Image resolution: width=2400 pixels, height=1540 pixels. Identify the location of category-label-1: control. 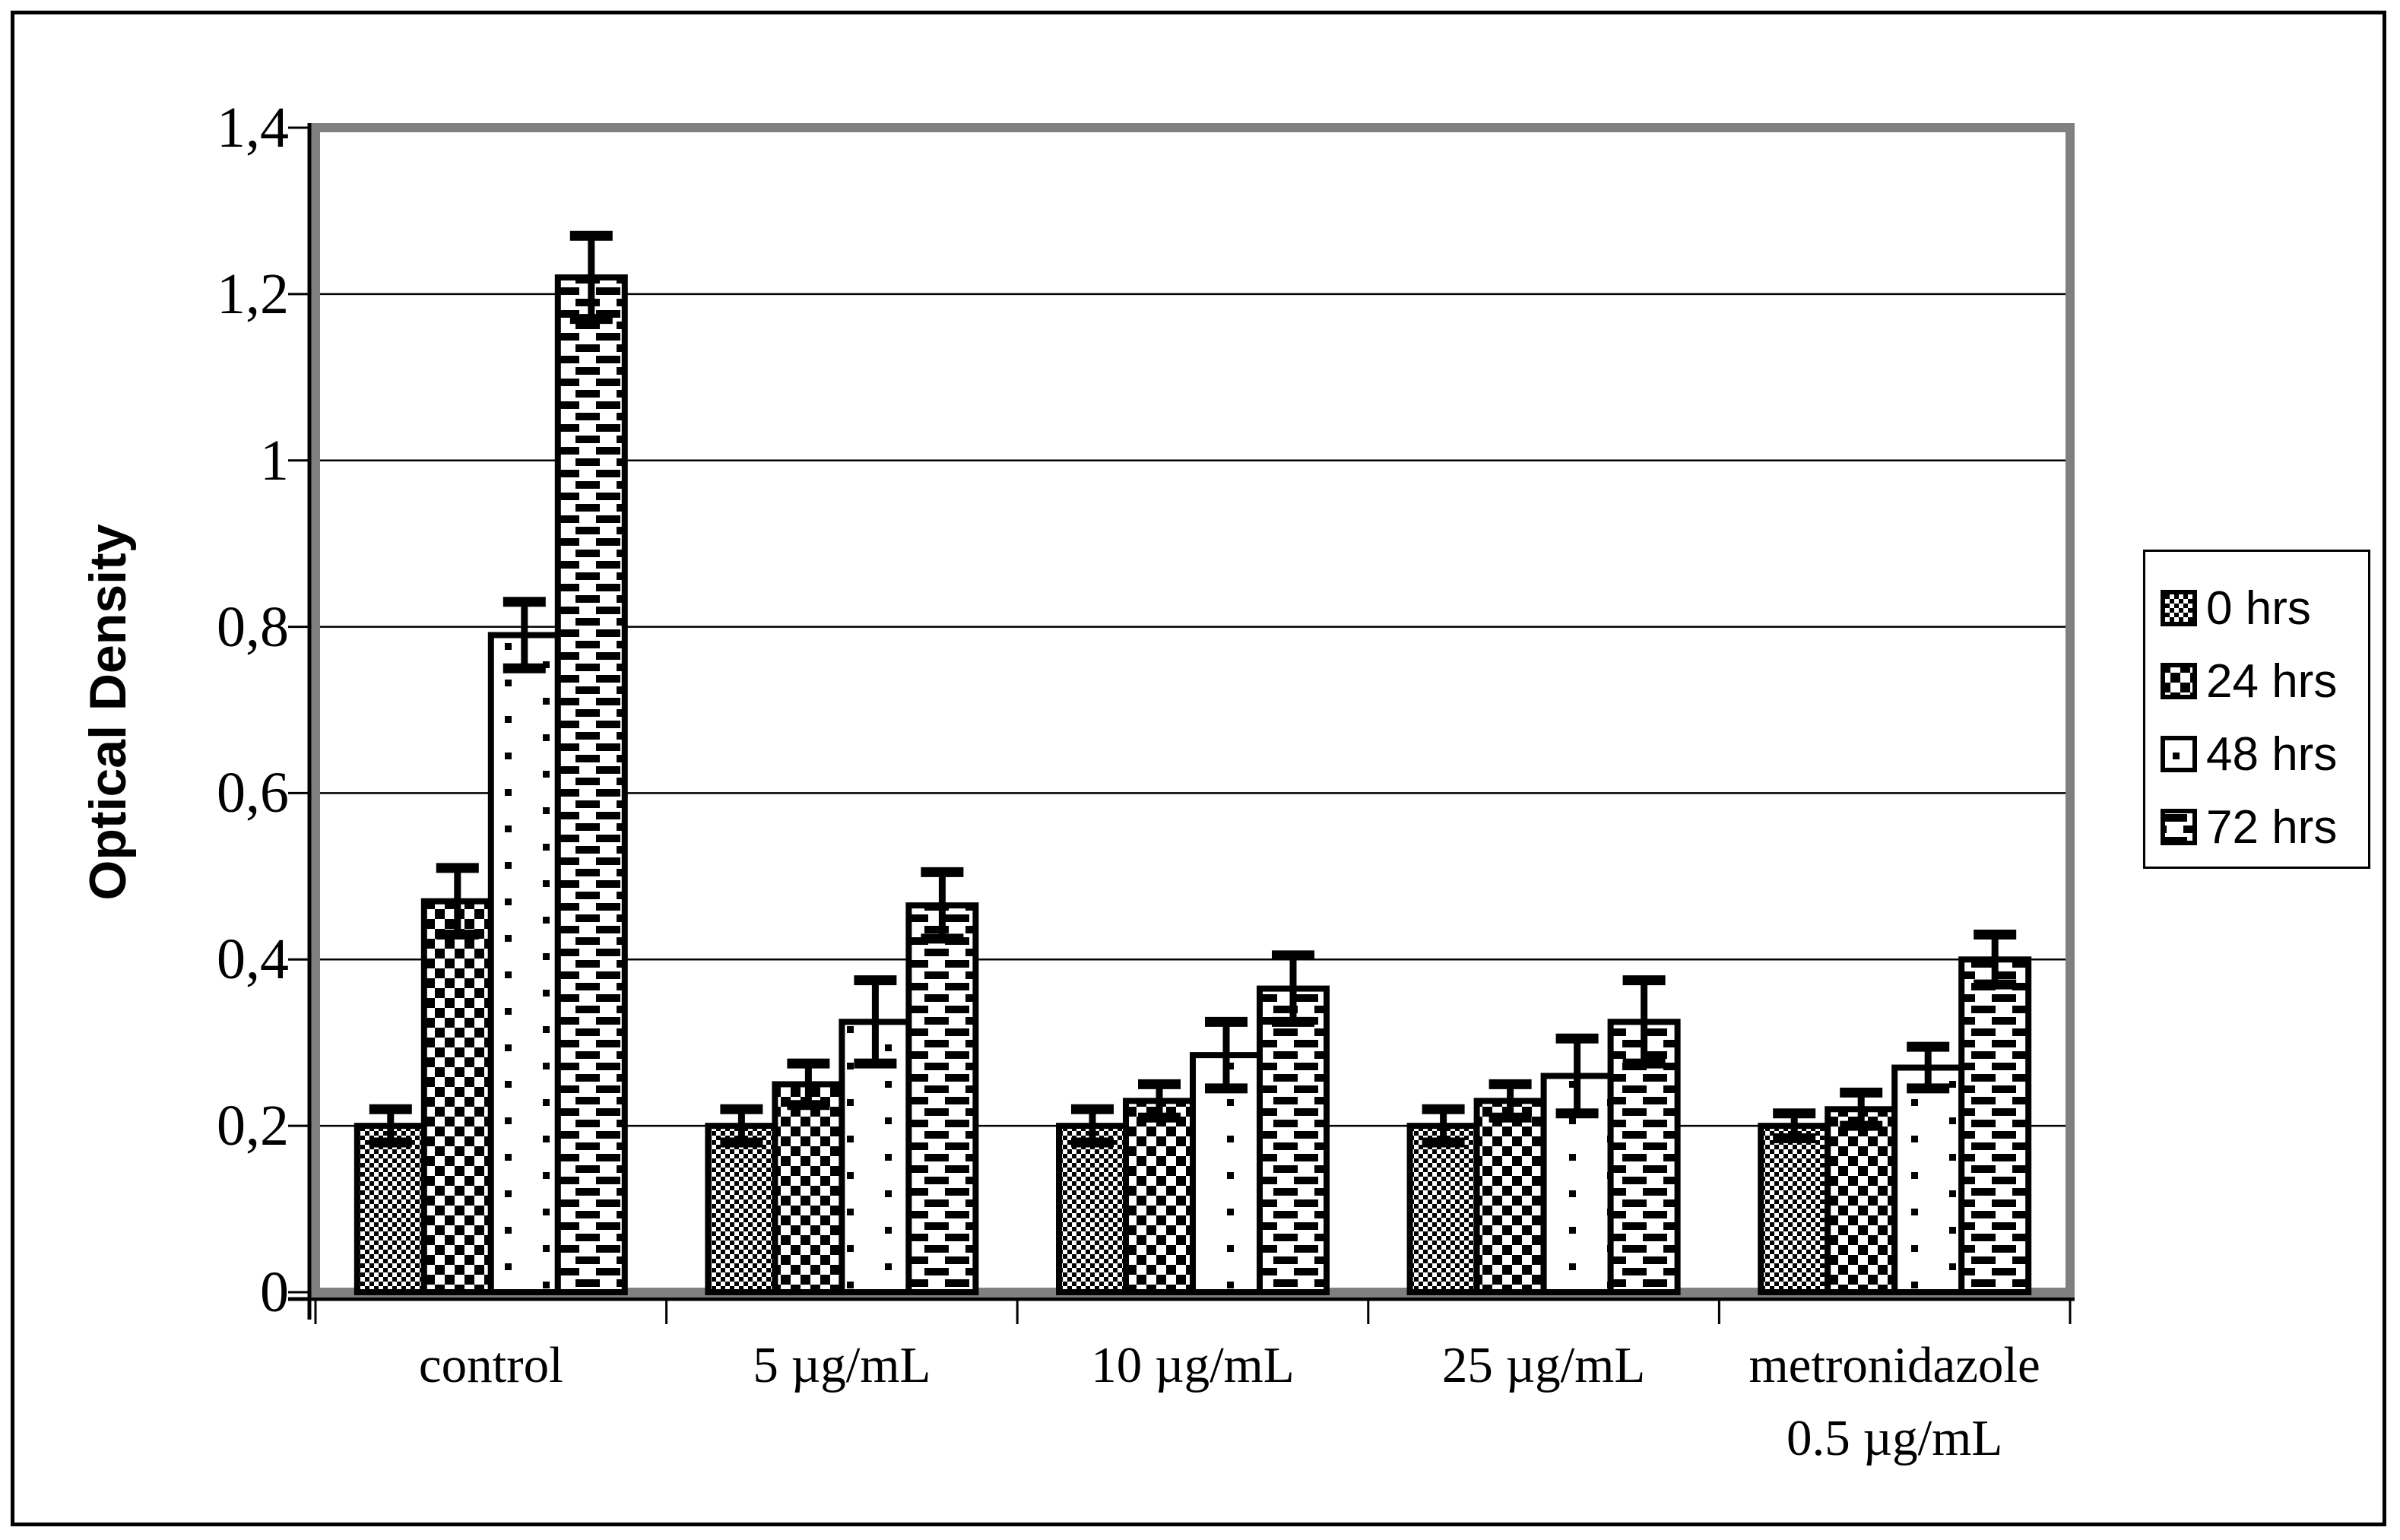
(490, 1365).